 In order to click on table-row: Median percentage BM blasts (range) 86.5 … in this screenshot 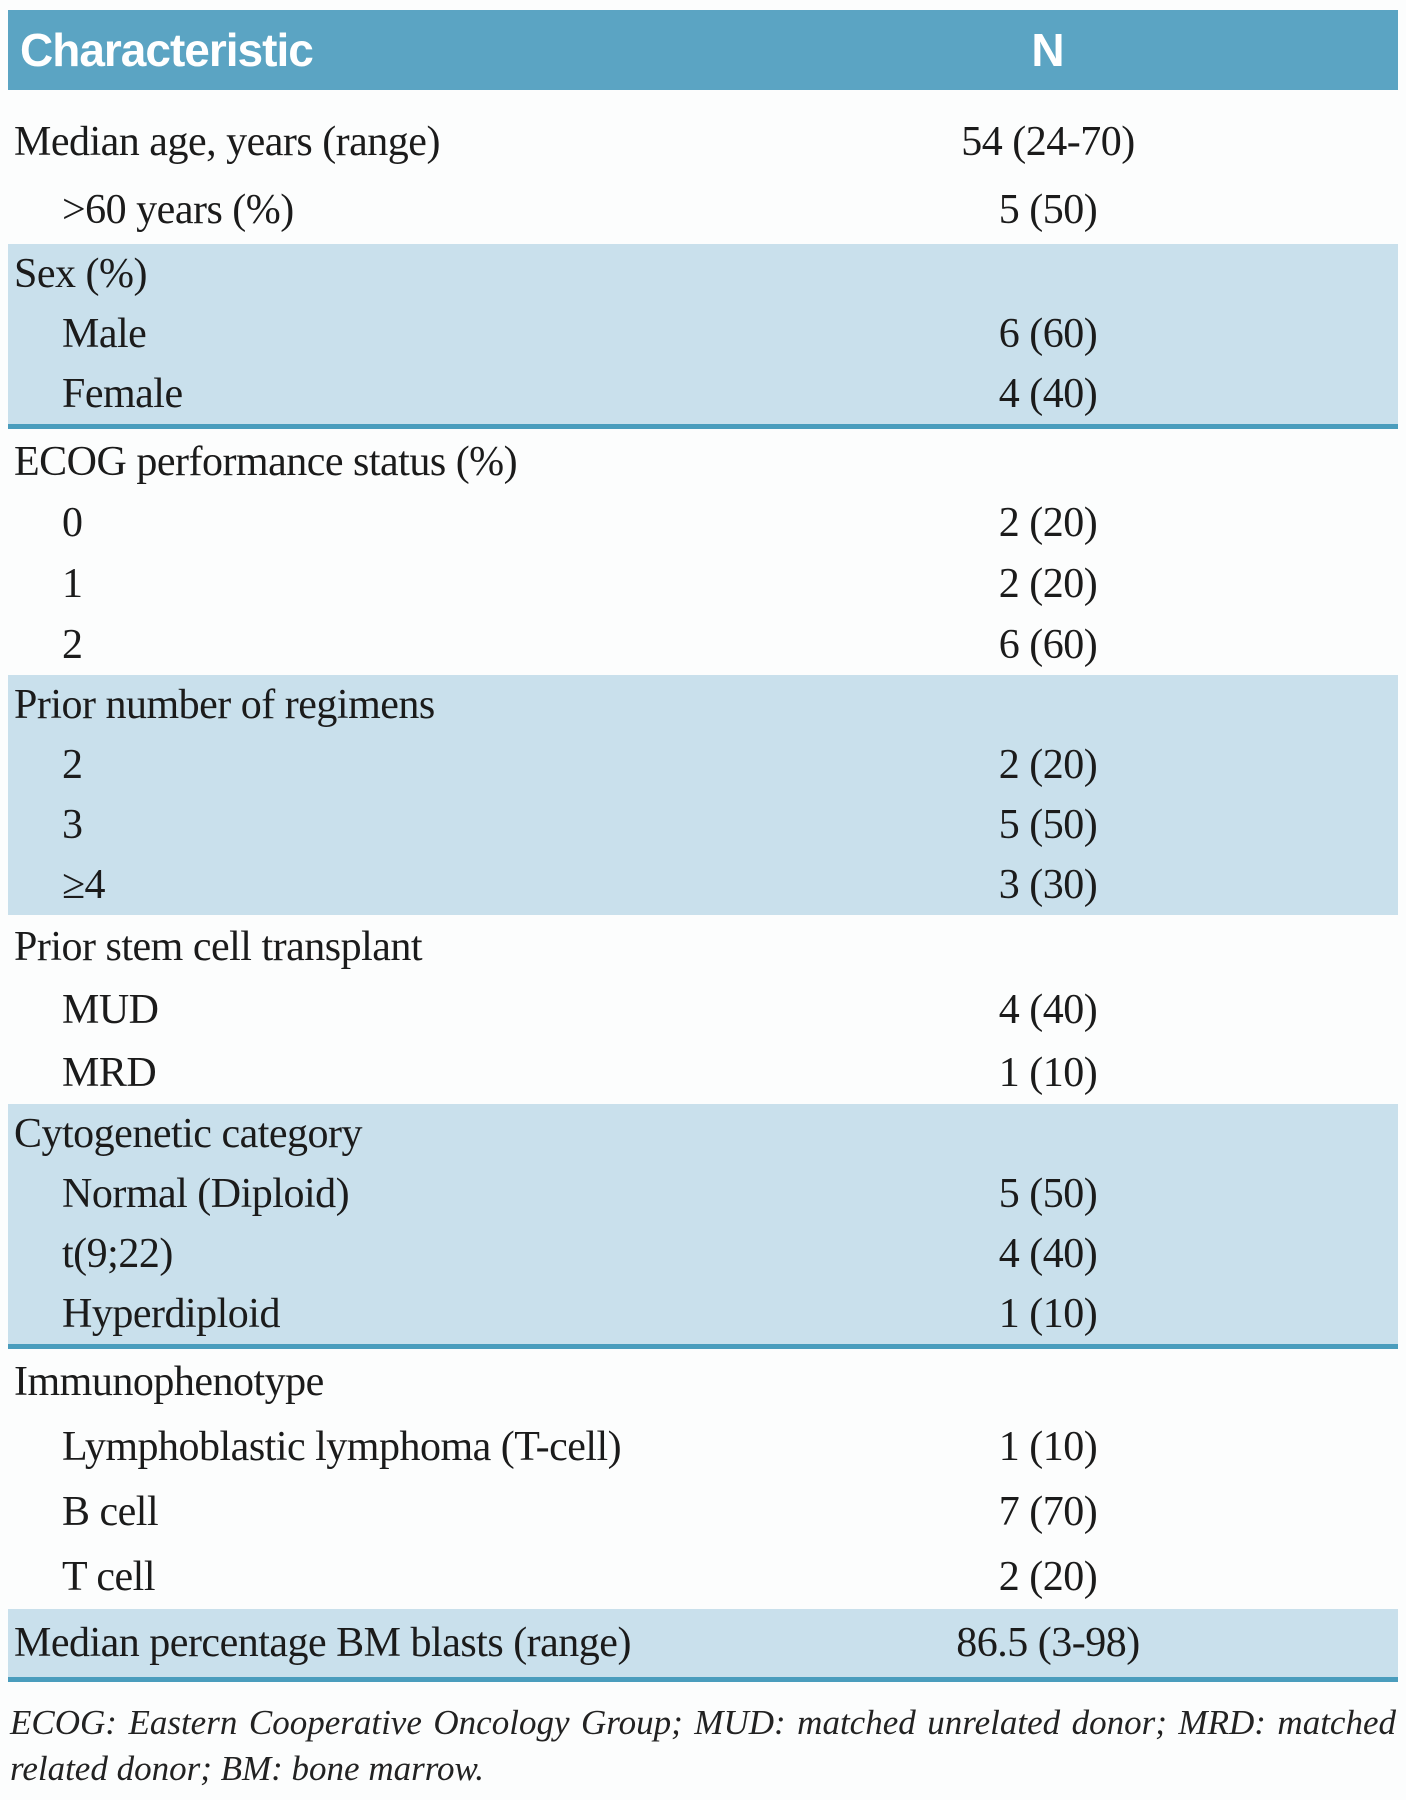, I will do `click(703, 1643)`.